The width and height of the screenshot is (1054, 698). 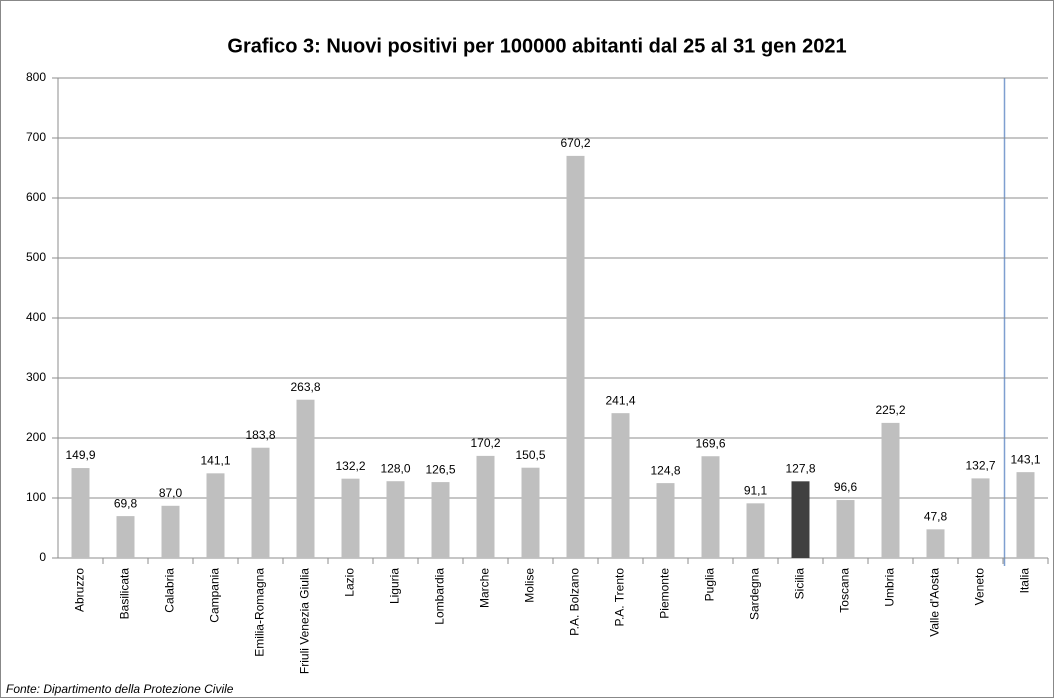 I want to click on value-label: 132,7, so click(x=980, y=466).